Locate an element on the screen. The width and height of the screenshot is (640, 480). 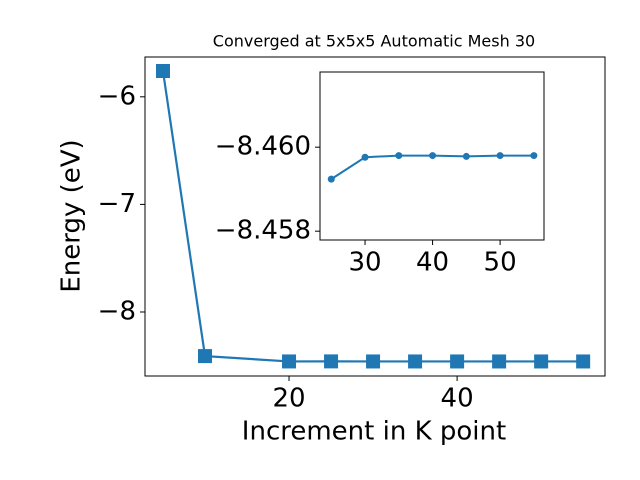
y-tick-label: −8 is located at coordinates (117, 311).